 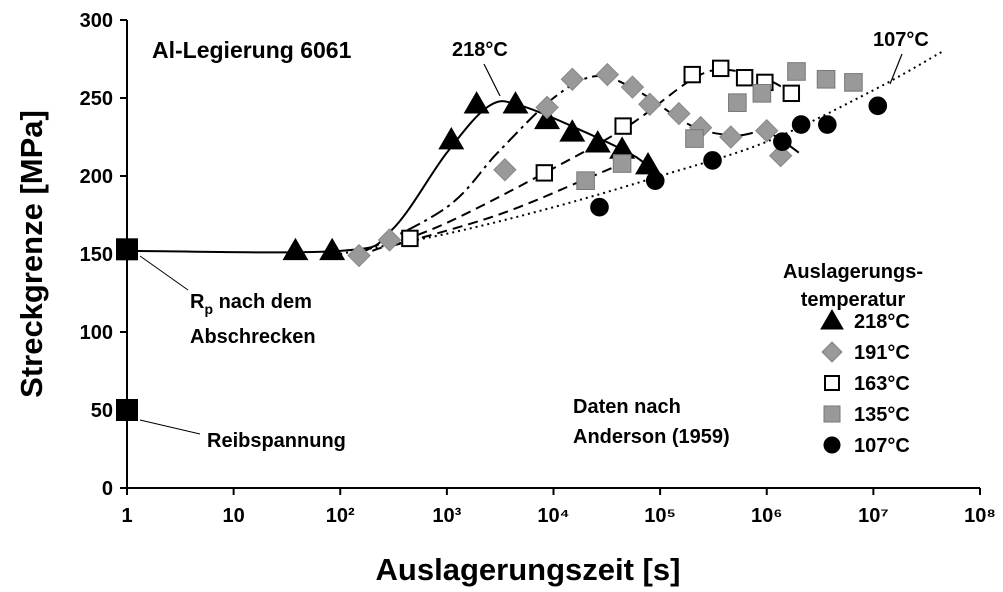 What do you see at coordinates (234, 516) in the screenshot?
I see `x-tick-label: 10` at bounding box center [234, 516].